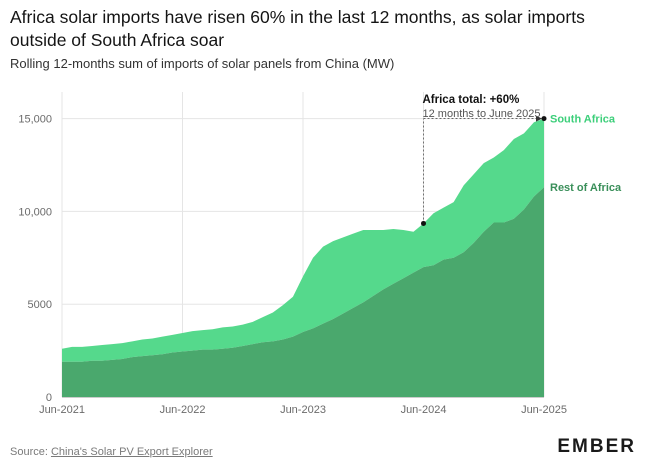  I want to click on y-tick-label: 10,000, so click(35, 212).